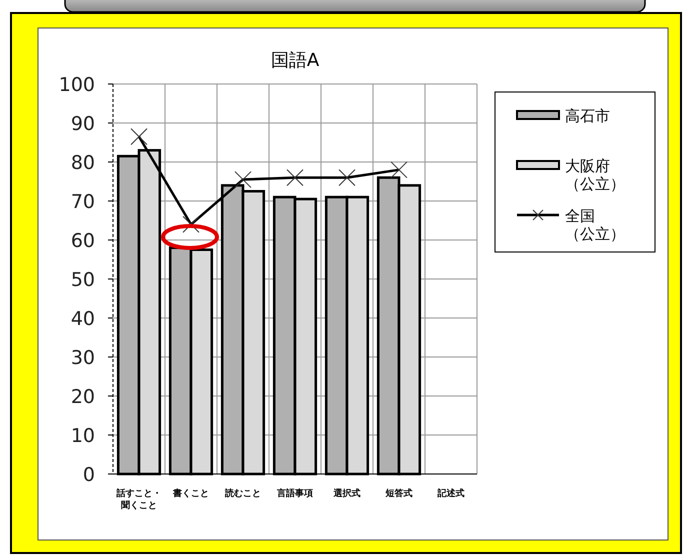  I want to click on x-tick-label: 読むこと, so click(242, 493).